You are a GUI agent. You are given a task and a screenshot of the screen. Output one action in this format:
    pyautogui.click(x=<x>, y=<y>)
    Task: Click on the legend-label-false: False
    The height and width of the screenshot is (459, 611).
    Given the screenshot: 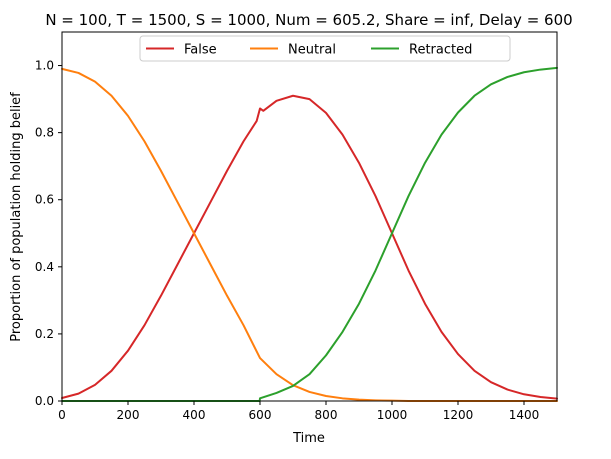 What is the action you would take?
    pyautogui.click(x=200, y=50)
    